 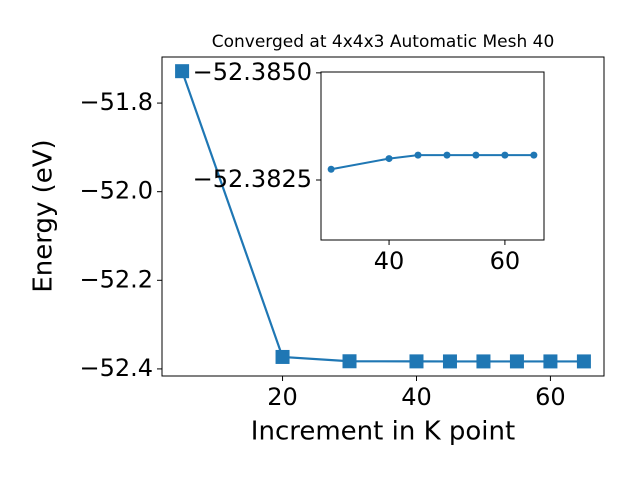 I want to click on y-tick-label: −52.2, so click(x=116, y=279).